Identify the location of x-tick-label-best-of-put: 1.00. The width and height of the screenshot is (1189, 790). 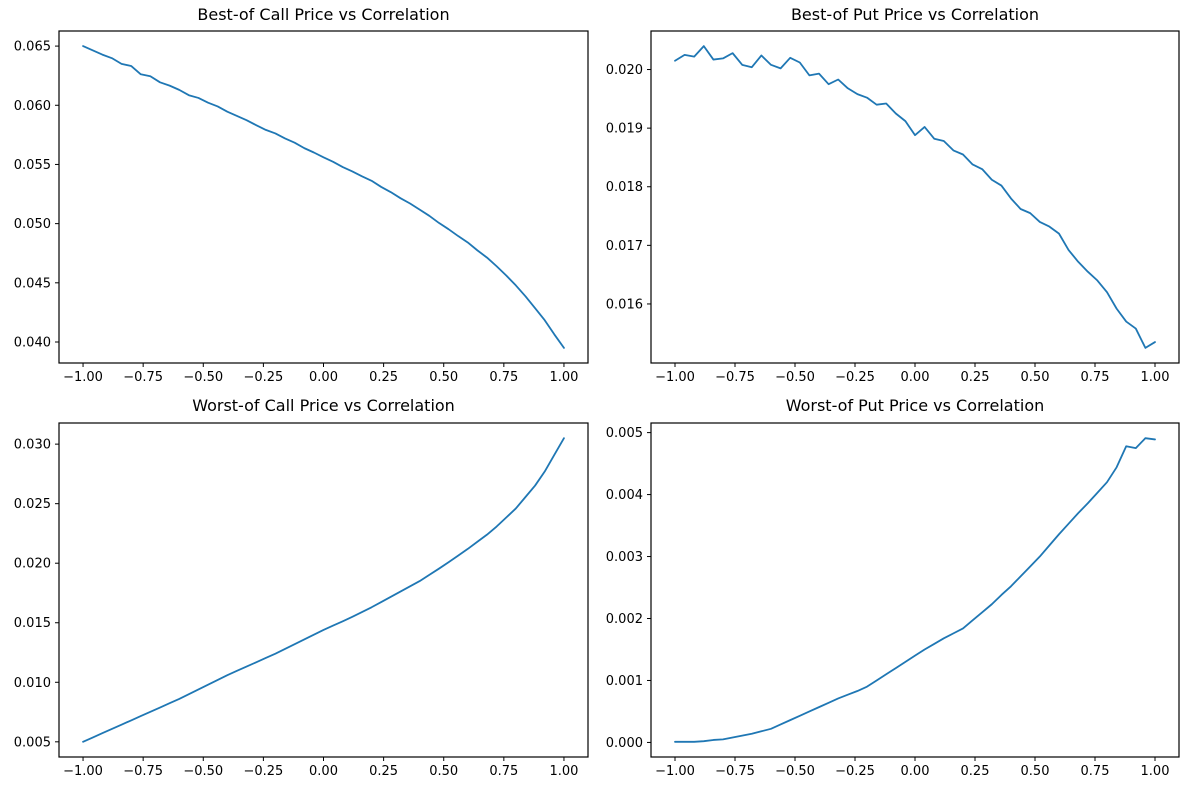
(1155, 377).